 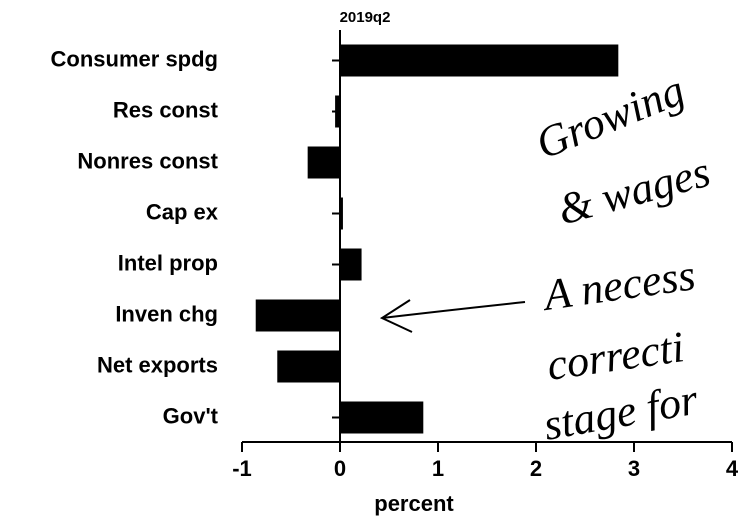 What do you see at coordinates (365, 17) in the screenshot?
I see `chart-title: 2019q2` at bounding box center [365, 17].